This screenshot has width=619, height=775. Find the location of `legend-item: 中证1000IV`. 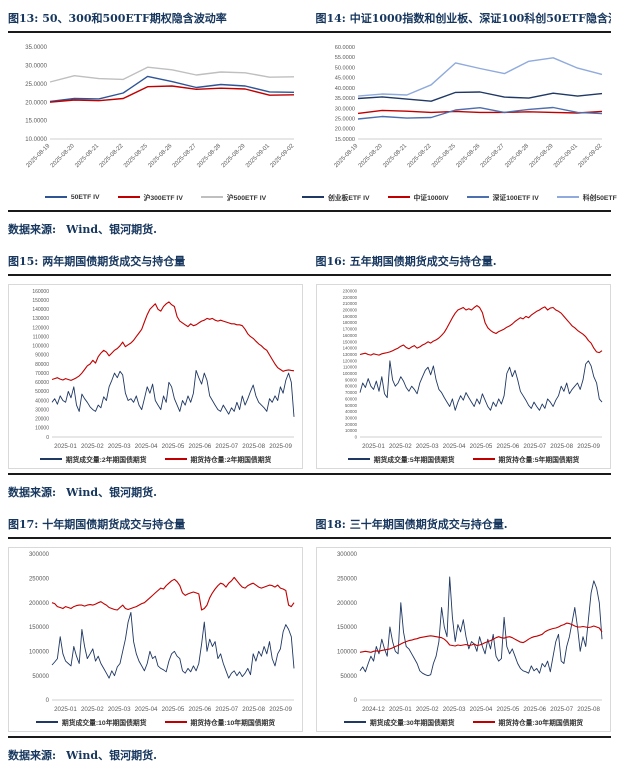

legend-item: 中证1000IV is located at coordinates (418, 197).